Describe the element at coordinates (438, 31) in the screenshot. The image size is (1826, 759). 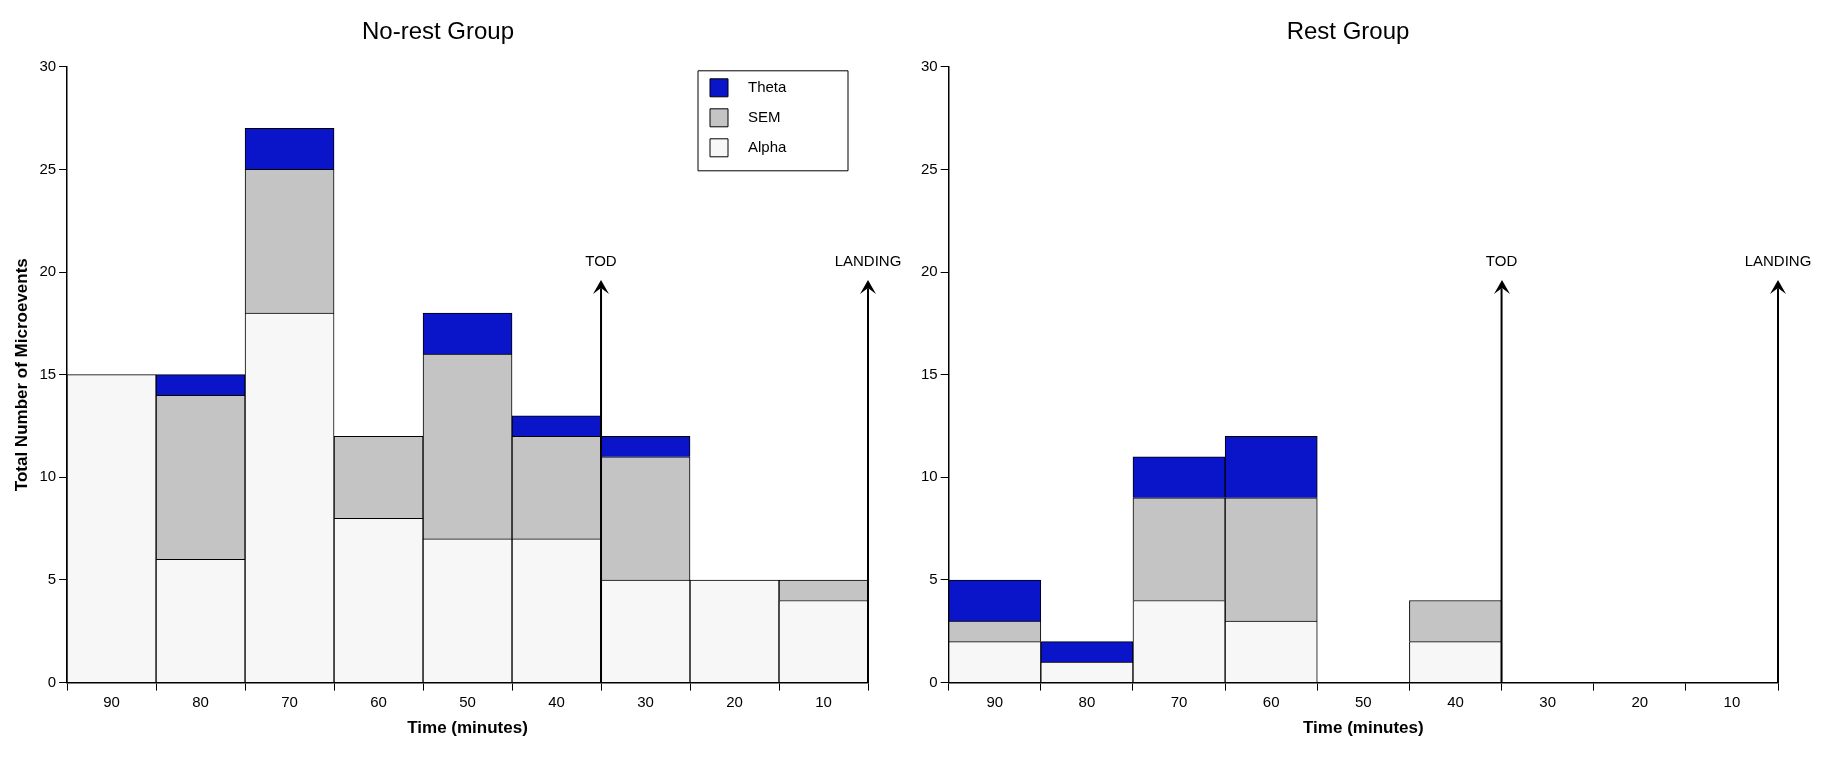
I see `chart-title: No-rest Group` at that location.